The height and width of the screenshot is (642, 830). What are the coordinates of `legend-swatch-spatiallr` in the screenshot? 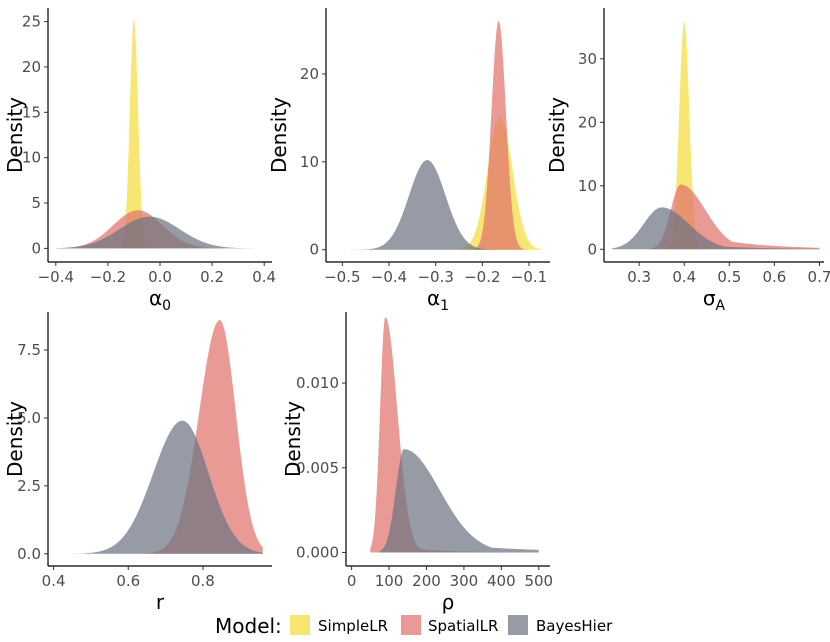 It's located at (411, 625).